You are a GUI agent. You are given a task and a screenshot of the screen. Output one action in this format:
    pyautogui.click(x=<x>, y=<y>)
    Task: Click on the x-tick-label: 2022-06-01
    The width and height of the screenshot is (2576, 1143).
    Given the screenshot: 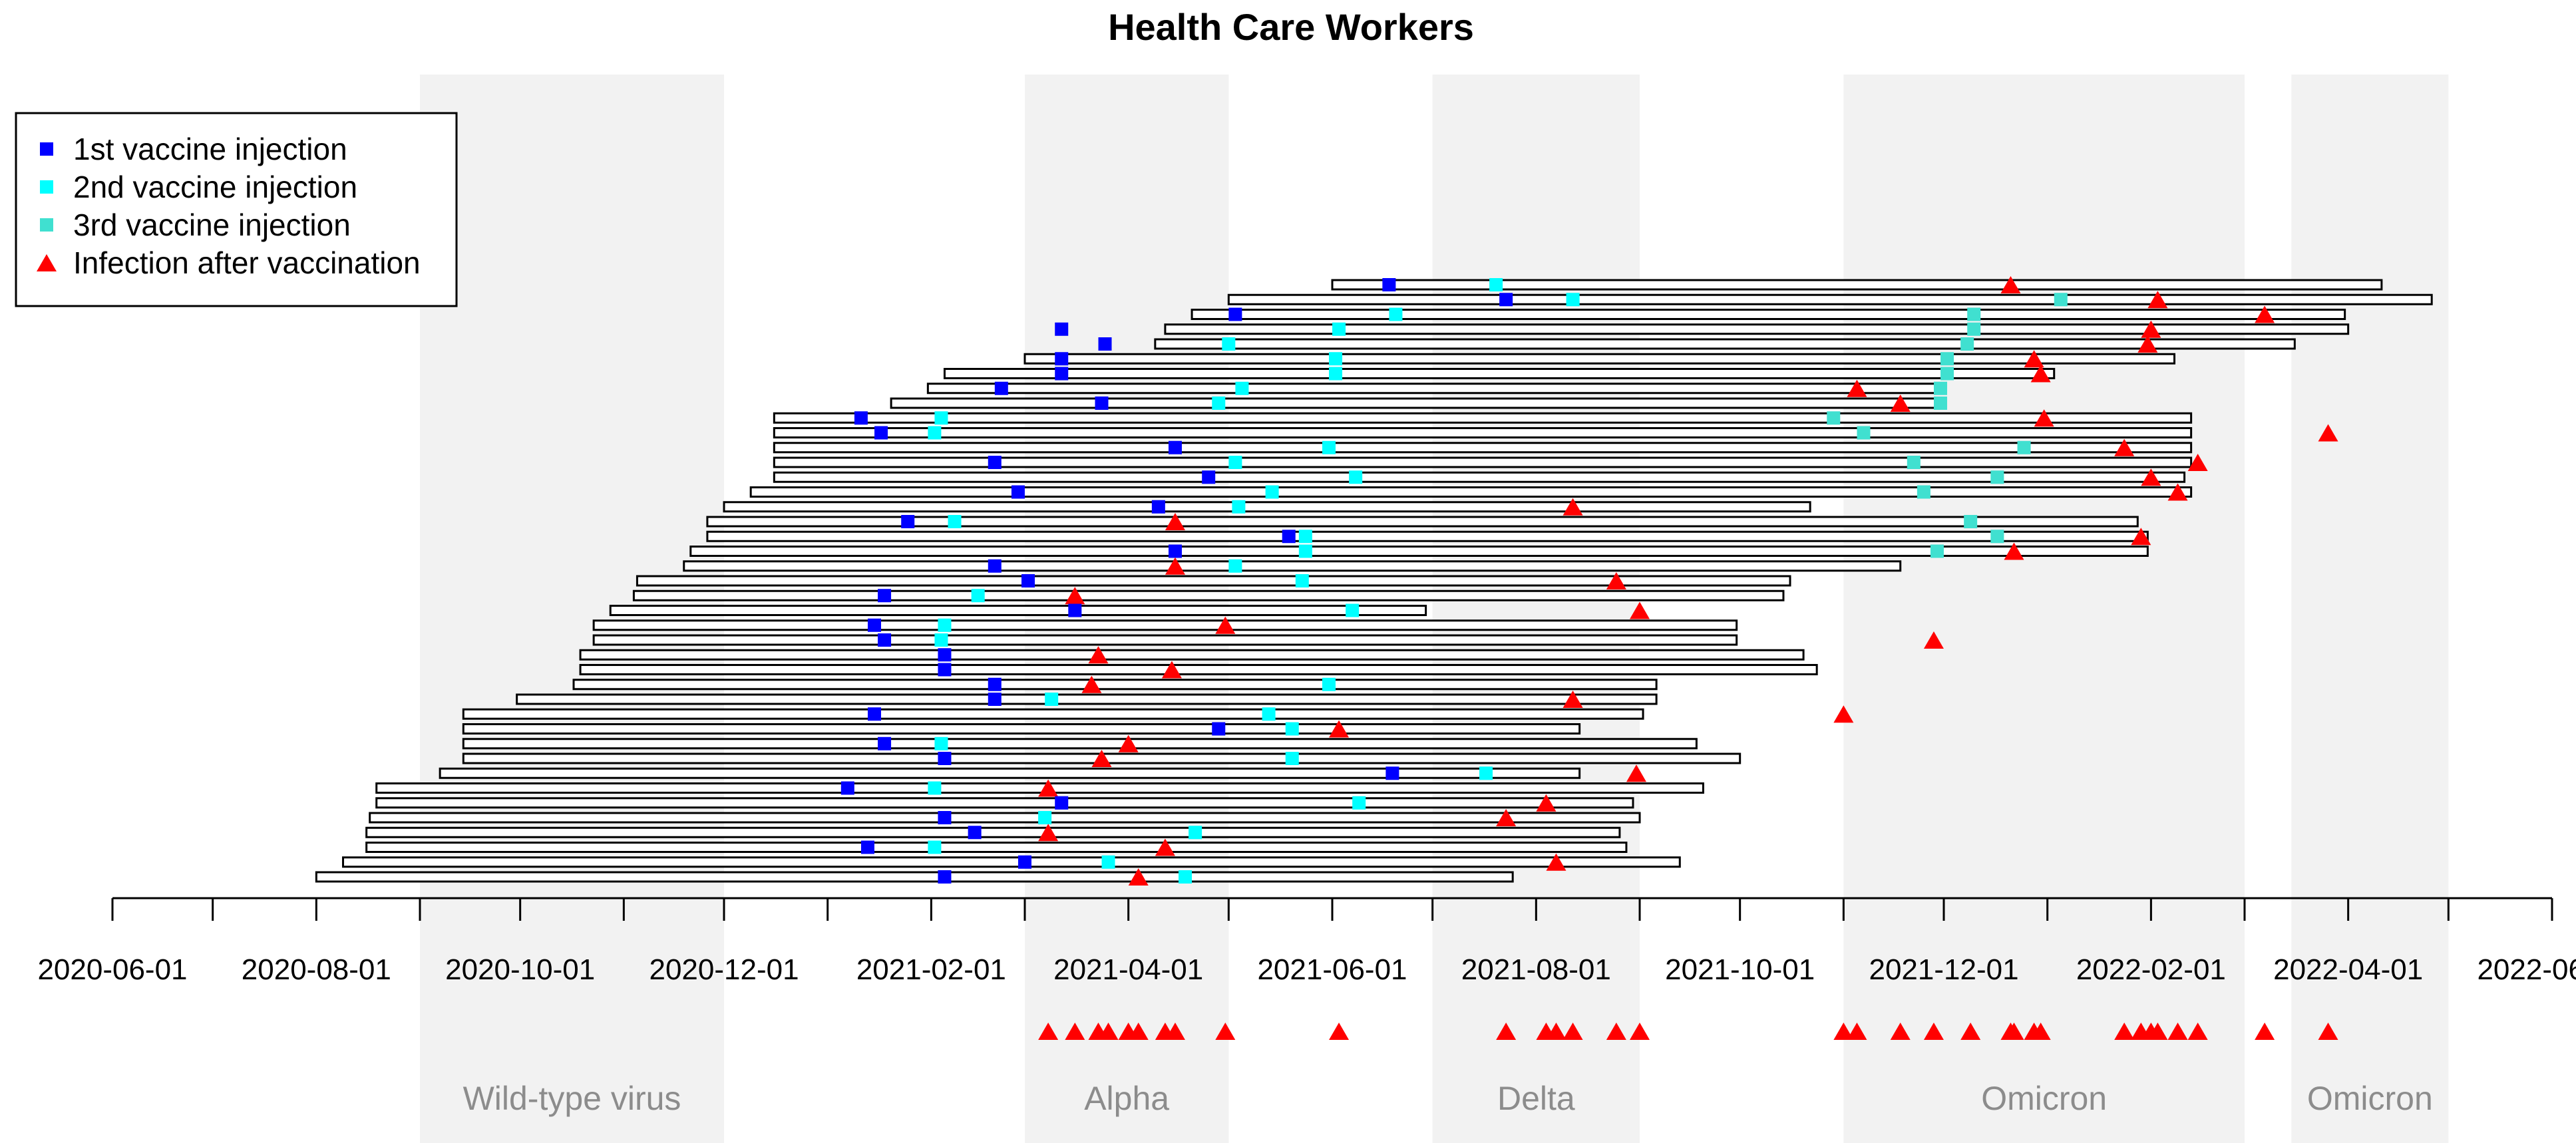 What is the action you would take?
    pyautogui.click(x=2526, y=969)
    